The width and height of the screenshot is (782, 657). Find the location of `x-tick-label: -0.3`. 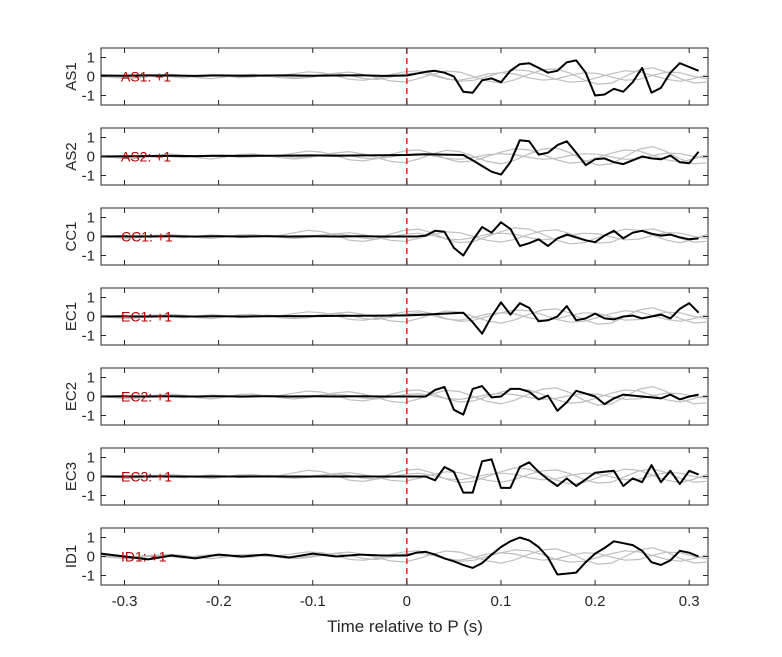

x-tick-label: -0.3 is located at coordinates (125, 601).